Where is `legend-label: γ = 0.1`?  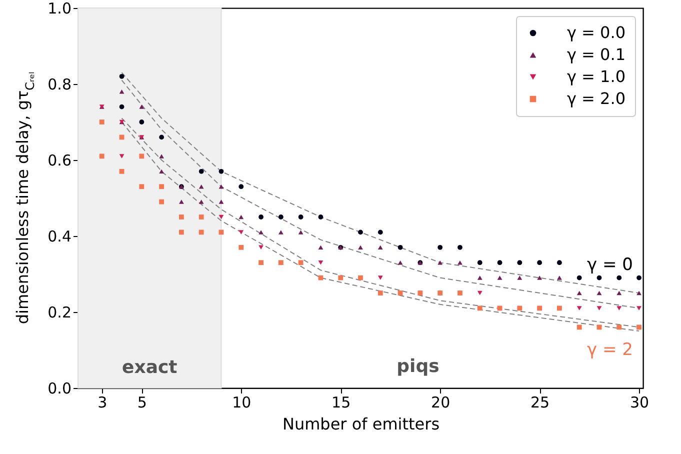 legend-label: γ = 0.1 is located at coordinates (596, 54).